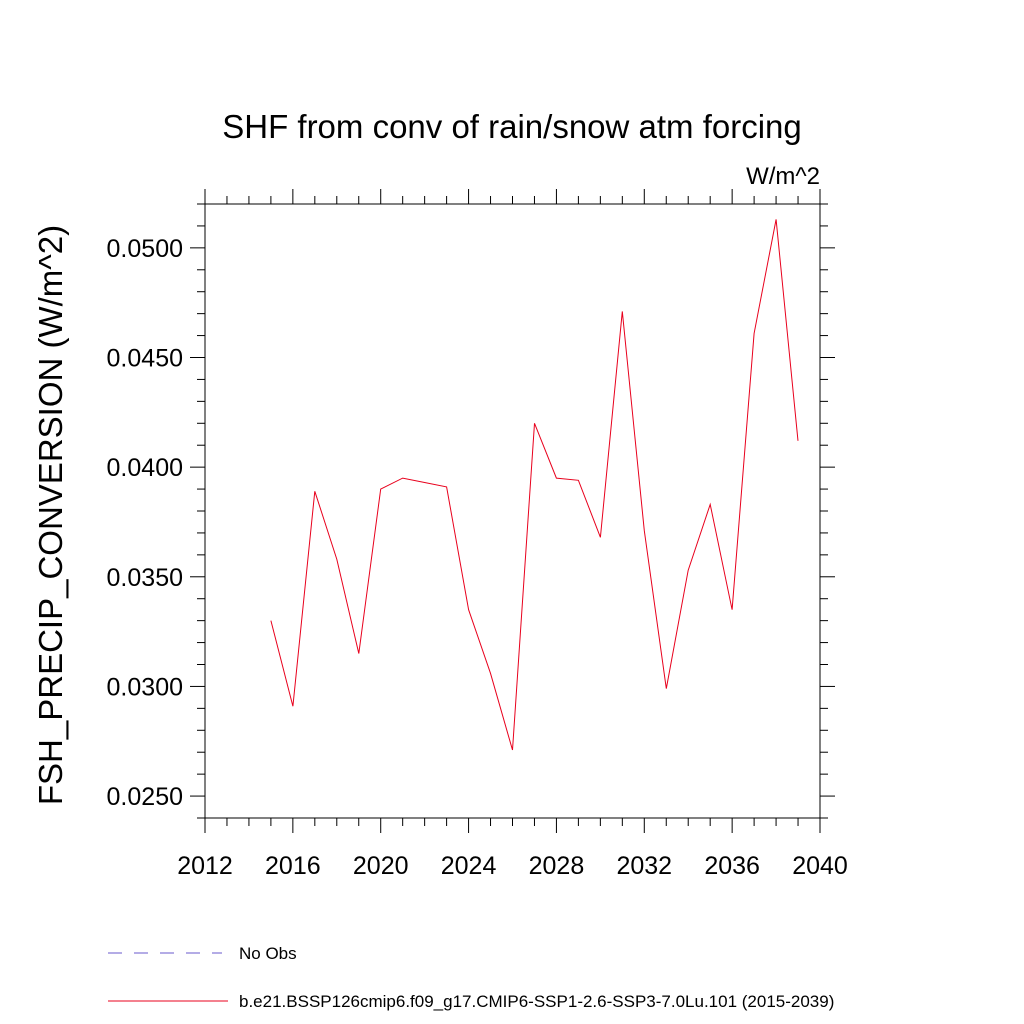 This screenshot has width=1024, height=1024. What do you see at coordinates (783, 176) in the screenshot?
I see `units-label: W/m^2` at bounding box center [783, 176].